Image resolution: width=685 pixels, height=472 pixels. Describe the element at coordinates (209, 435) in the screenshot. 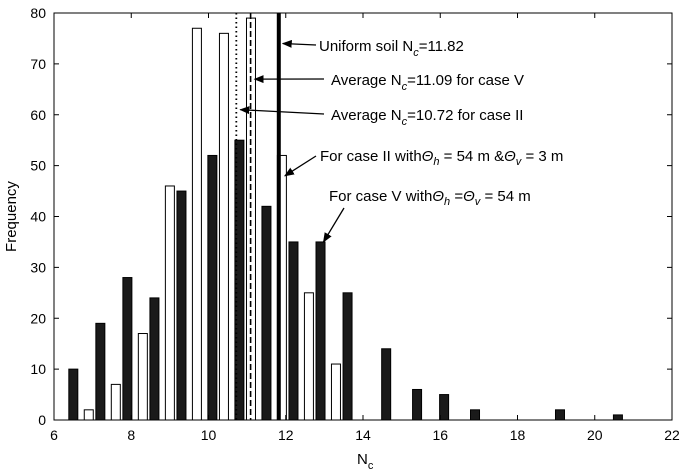

I see `x-tick-label-2: 10` at that location.